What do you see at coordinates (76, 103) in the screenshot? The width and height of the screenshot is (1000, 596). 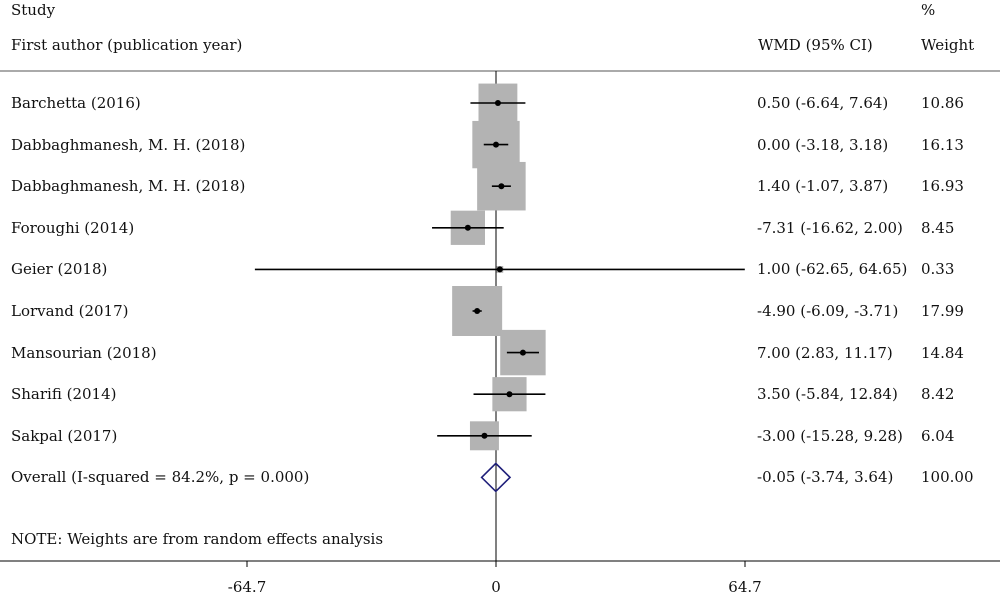 I see `study-label: Barchetta (2016)` at bounding box center [76, 103].